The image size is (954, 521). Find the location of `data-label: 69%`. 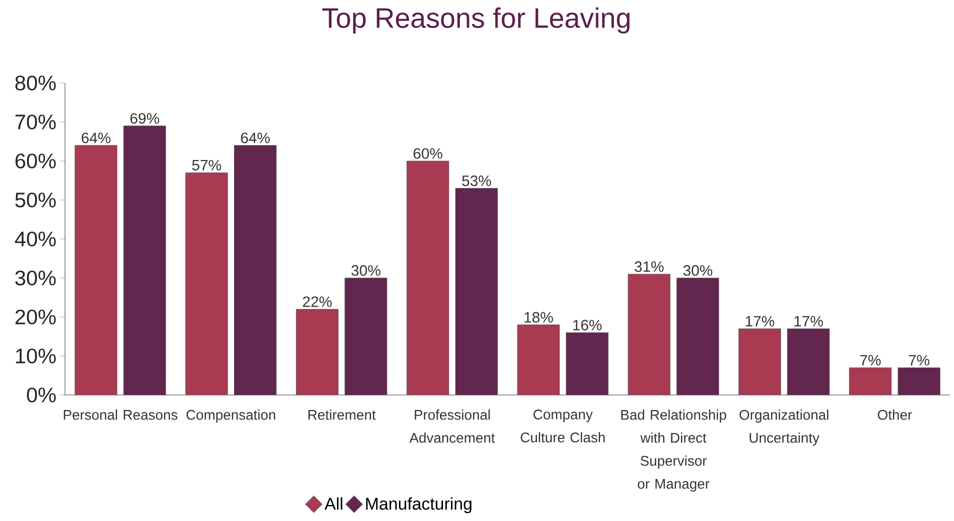

data-label: 69% is located at coordinates (145, 118).